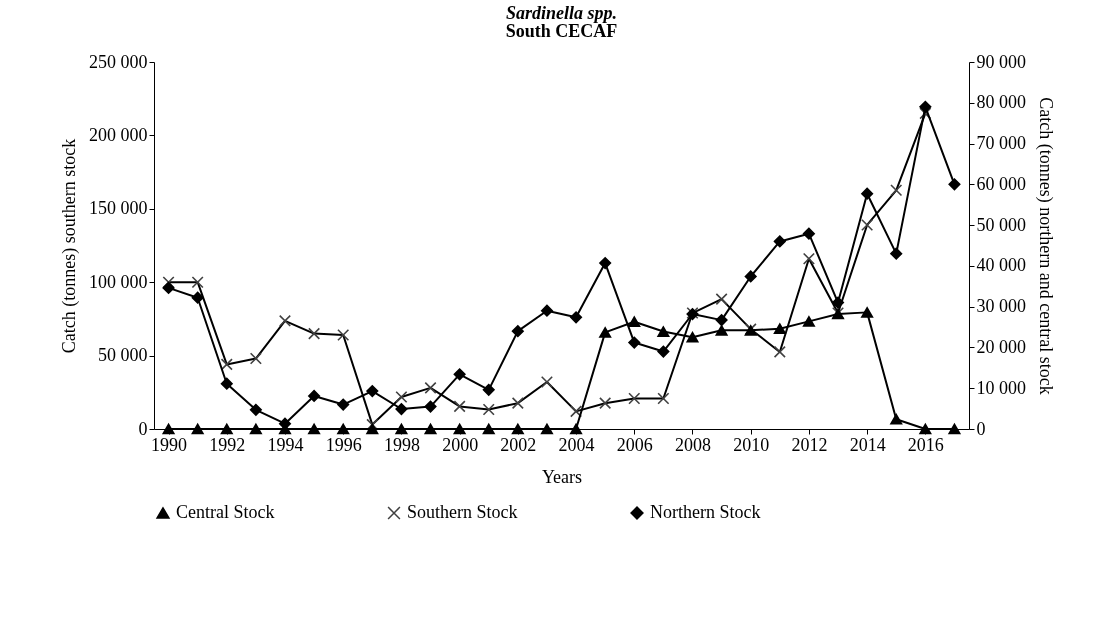  What do you see at coordinates (69, 246) in the screenshot?
I see `y-axis-title: Catch (tonnes) southern stock` at bounding box center [69, 246].